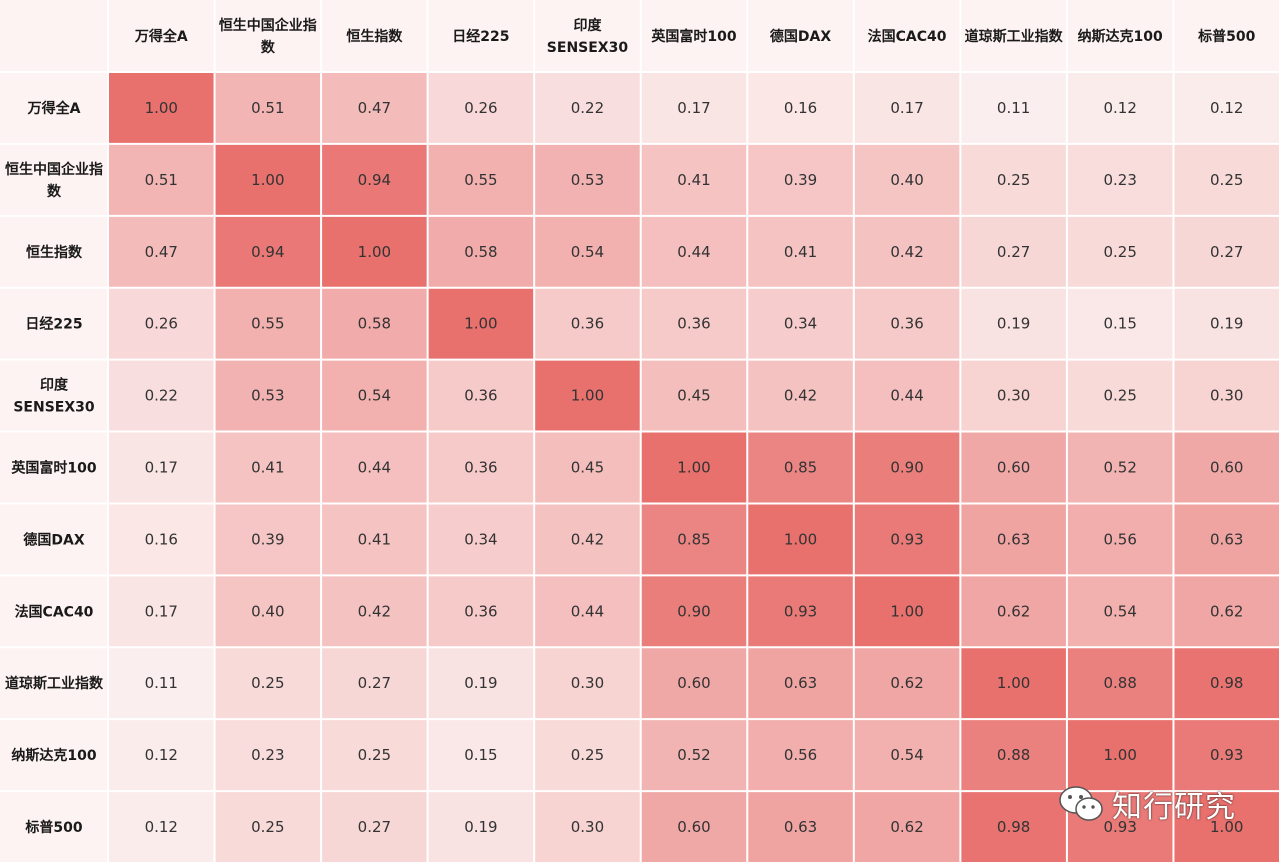 This screenshot has width=1280, height=863. What do you see at coordinates (267, 539) in the screenshot?
I see `cell-value-label: 0.39` at bounding box center [267, 539].